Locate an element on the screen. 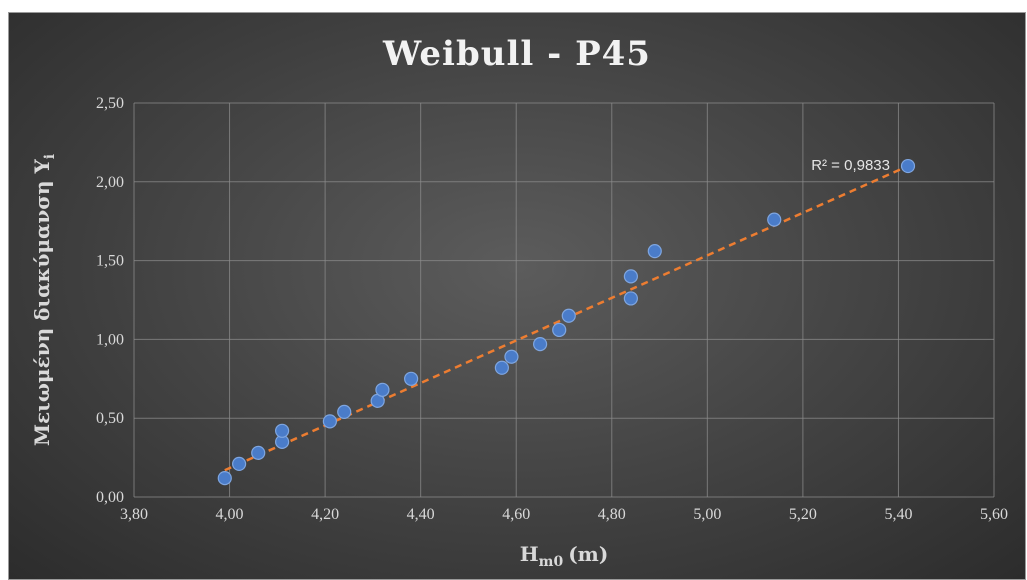  y-axis-label: Μειωμένη διακύμανση Yi is located at coordinates (44, 300).